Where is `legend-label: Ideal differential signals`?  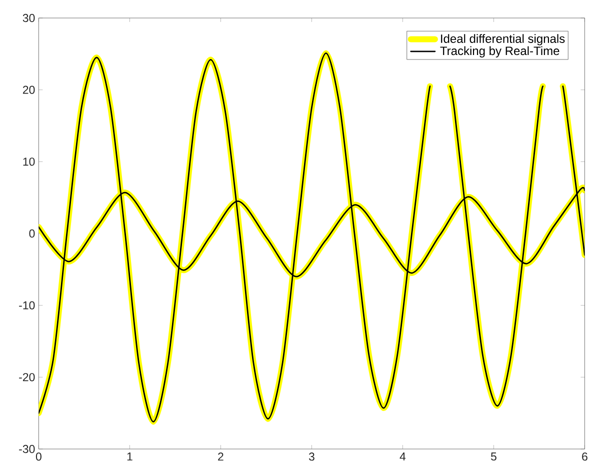
legend-label: Ideal differential signals is located at coordinates (503, 40).